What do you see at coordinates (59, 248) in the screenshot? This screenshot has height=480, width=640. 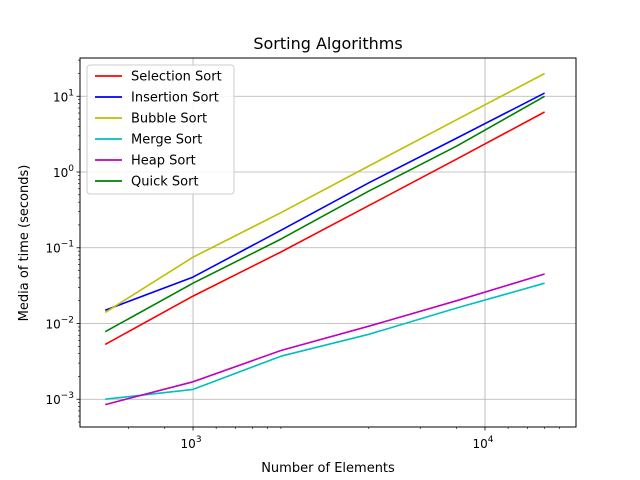 I see `y-tick-label: 10⁻¹` at bounding box center [59, 248].